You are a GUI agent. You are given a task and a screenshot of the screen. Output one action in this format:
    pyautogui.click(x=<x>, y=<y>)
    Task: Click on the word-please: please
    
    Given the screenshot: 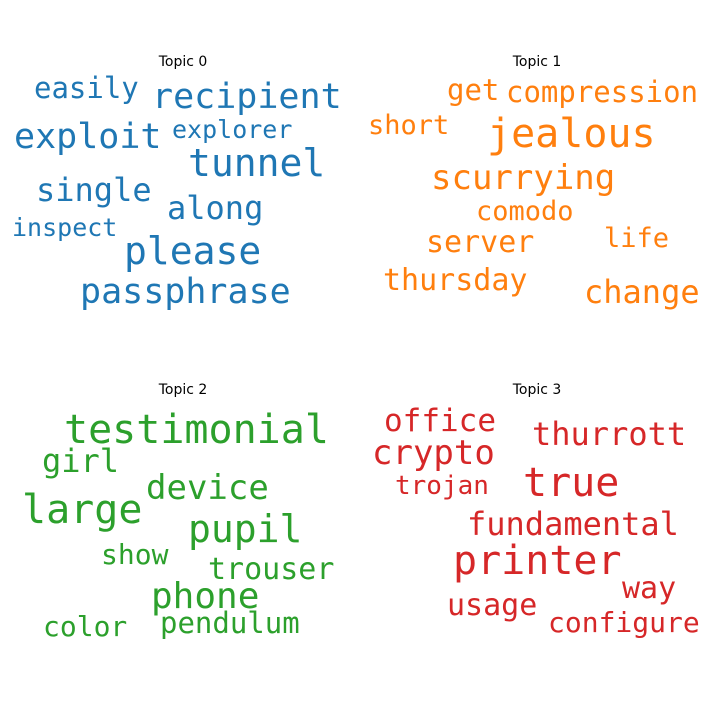 What is the action you would take?
    pyautogui.click(x=192, y=251)
    